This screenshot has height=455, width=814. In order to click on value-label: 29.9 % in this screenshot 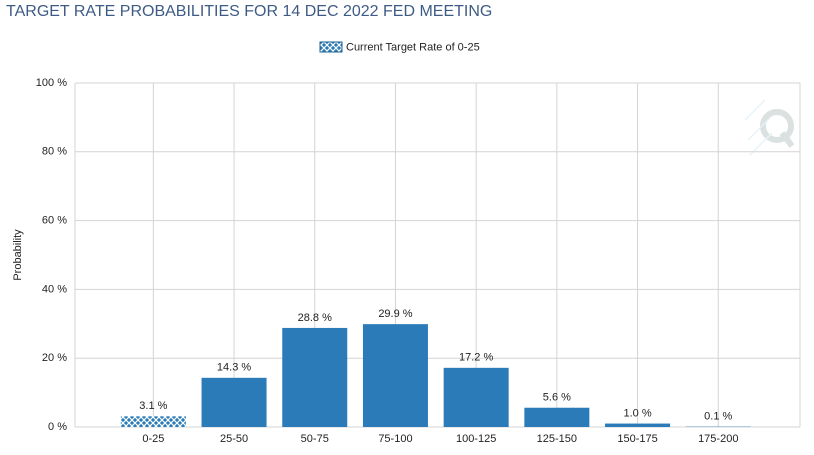, I will do `click(395, 314)`.